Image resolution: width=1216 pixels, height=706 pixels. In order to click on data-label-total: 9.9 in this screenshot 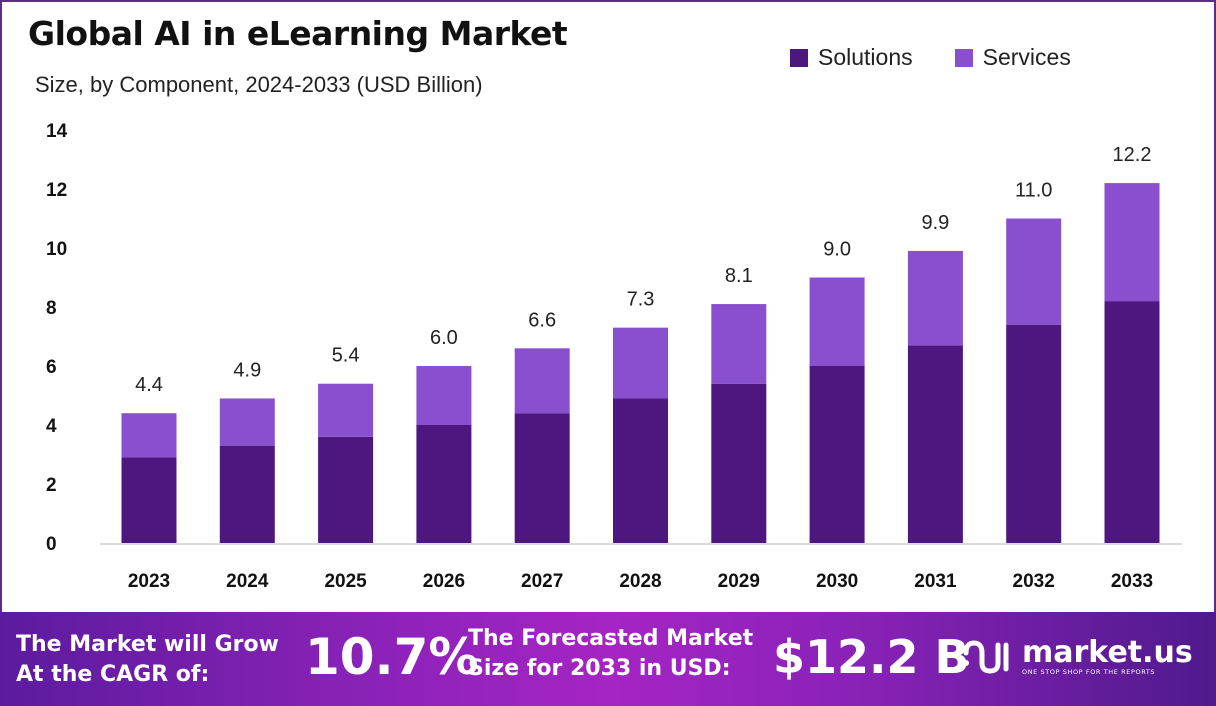, I will do `click(935, 223)`.